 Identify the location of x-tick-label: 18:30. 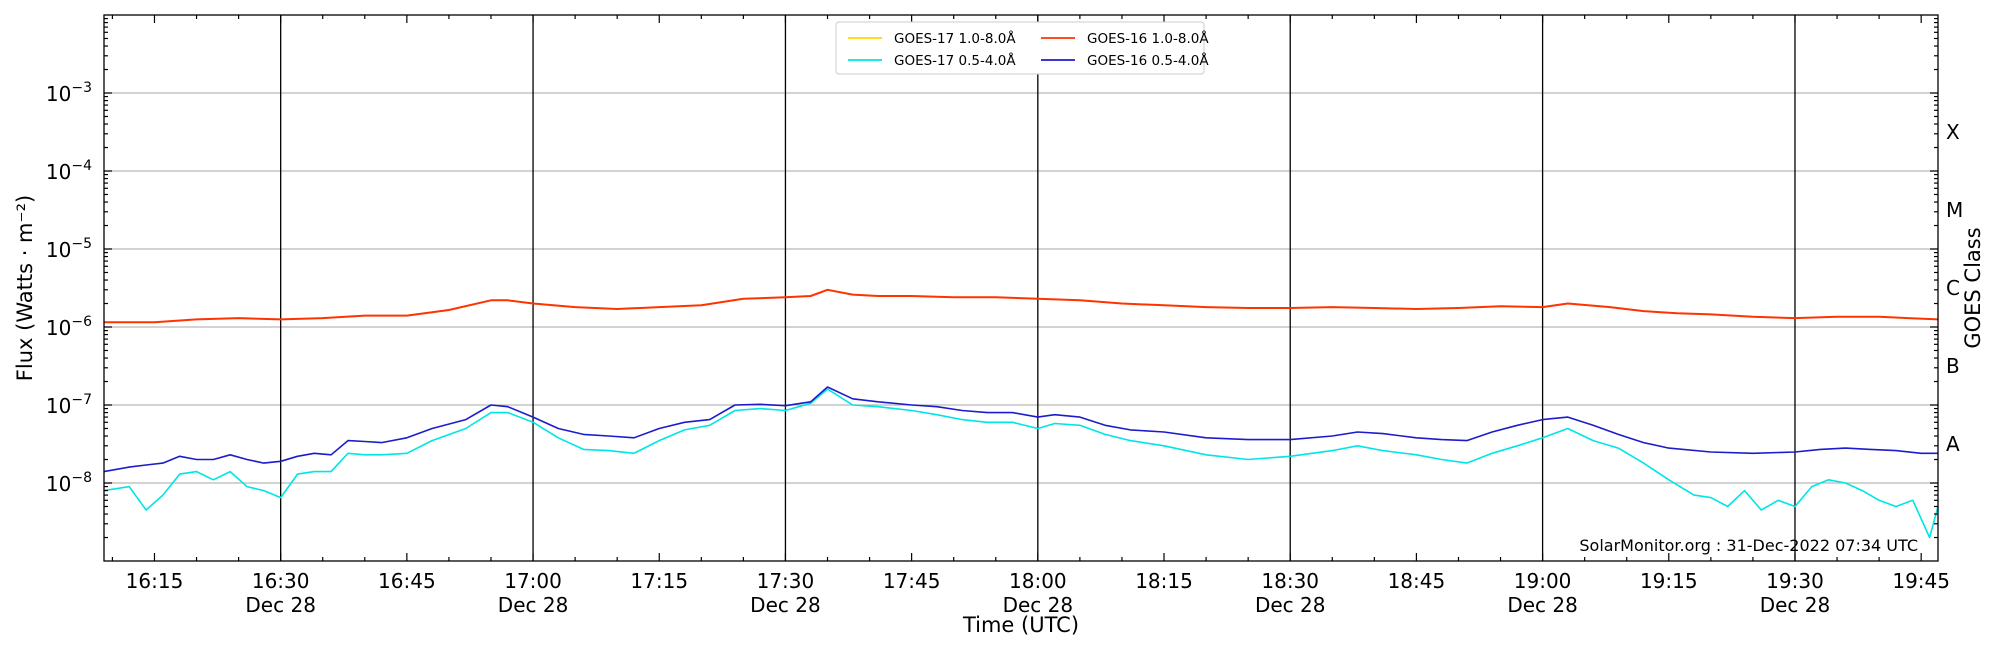
(1290, 581).